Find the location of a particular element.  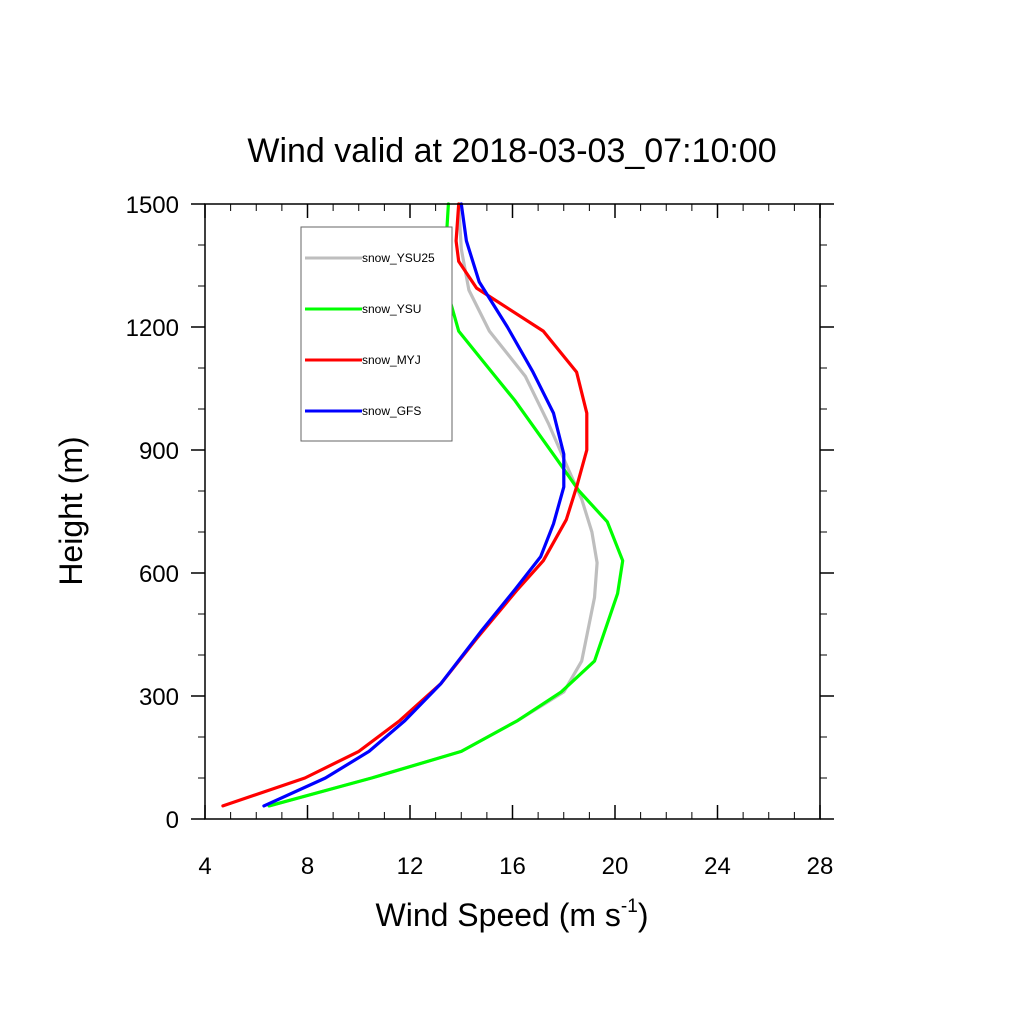

legend-label-snow-ysu25: snow_YSU25 is located at coordinates (398, 258).